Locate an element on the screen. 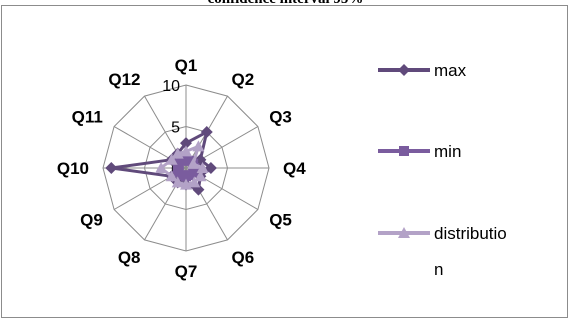 This screenshot has width=571, height=320. point-max-q1 is located at coordinates (186, 143).